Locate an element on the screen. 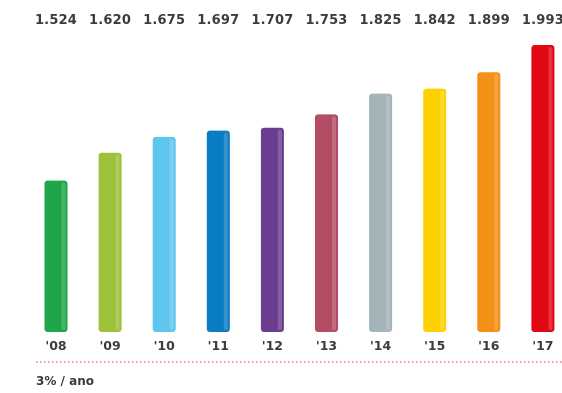  value-label-9: 1.993 is located at coordinates (542, 20).